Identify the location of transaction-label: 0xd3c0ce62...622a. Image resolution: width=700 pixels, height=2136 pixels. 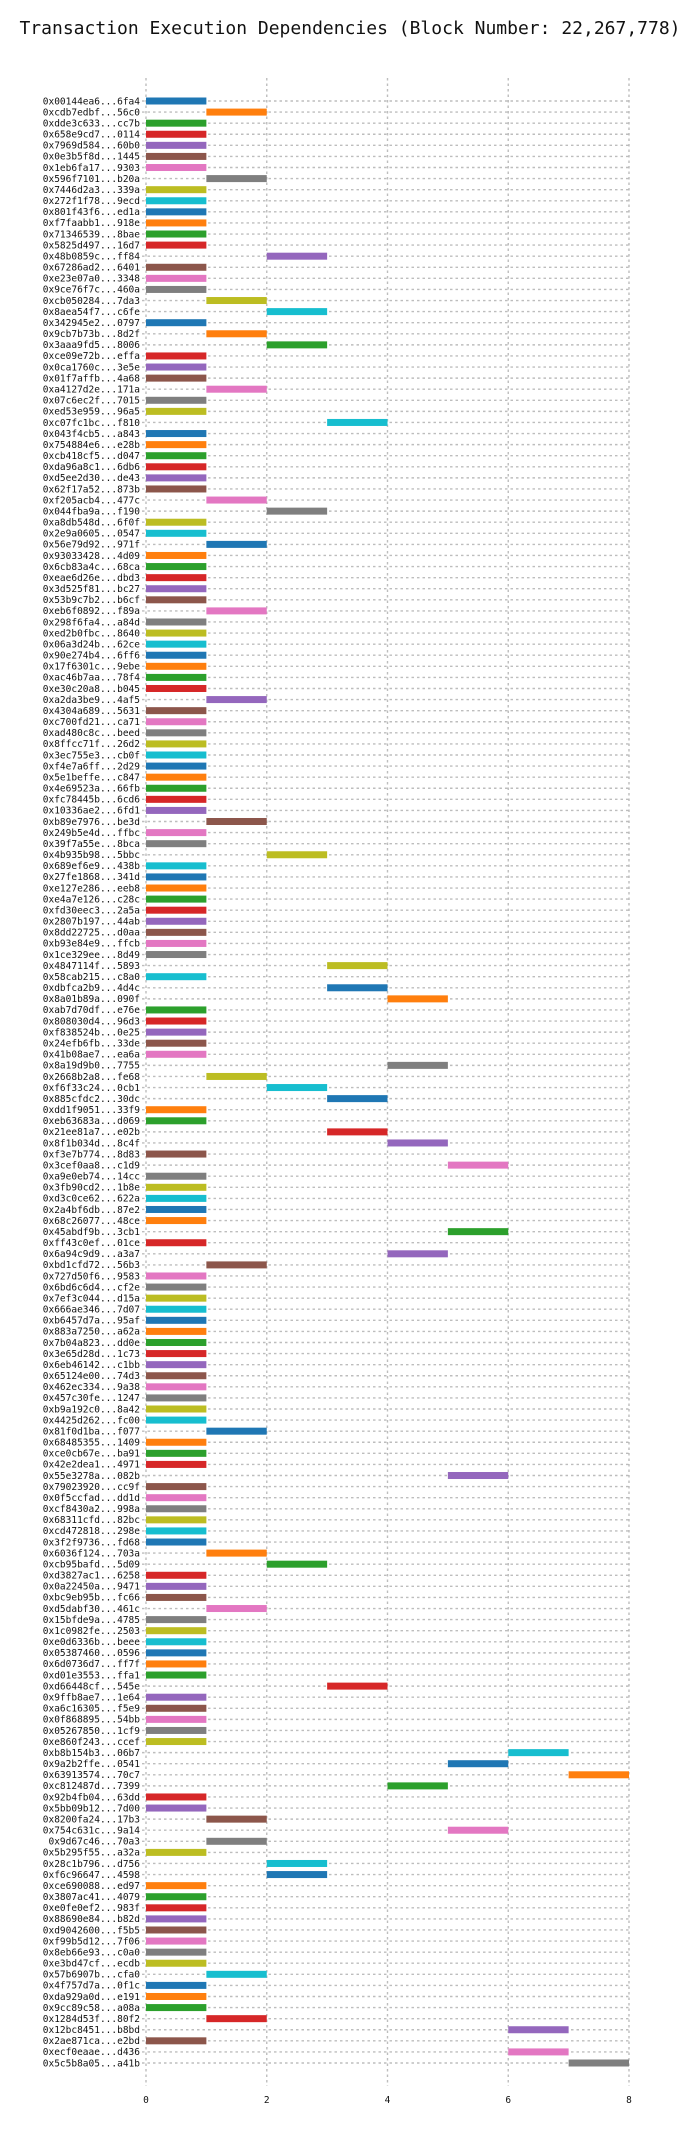
(91, 1199).